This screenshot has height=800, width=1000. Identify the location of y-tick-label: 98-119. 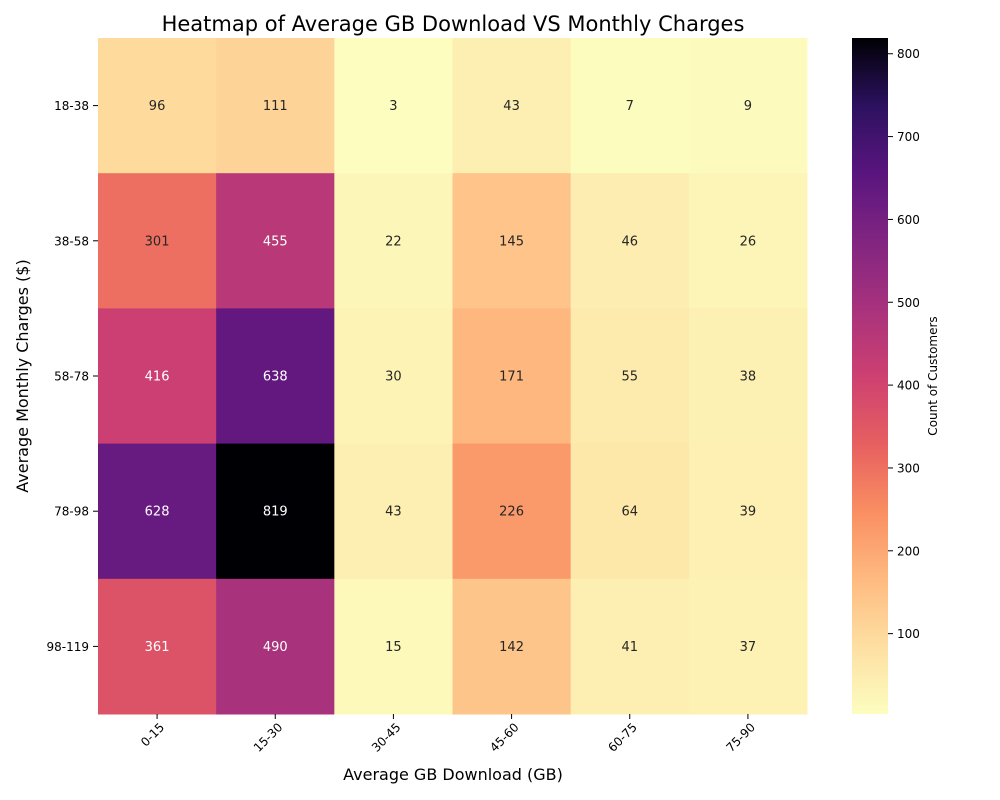
(67, 647).